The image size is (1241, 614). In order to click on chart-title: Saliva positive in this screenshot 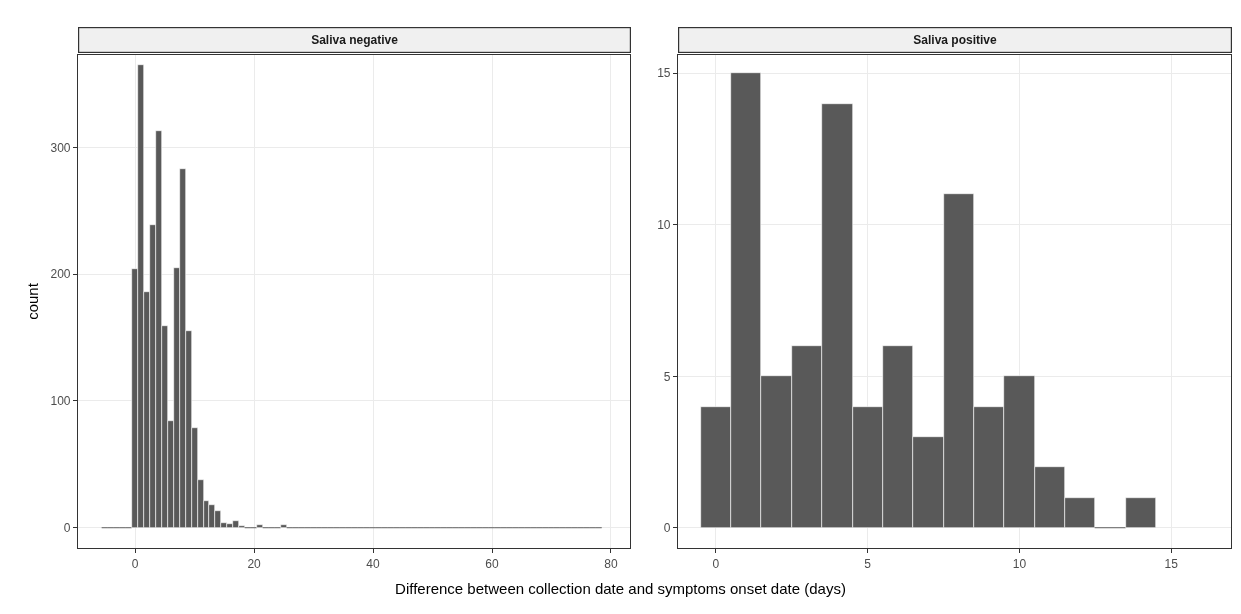, I will do `click(955, 40)`.